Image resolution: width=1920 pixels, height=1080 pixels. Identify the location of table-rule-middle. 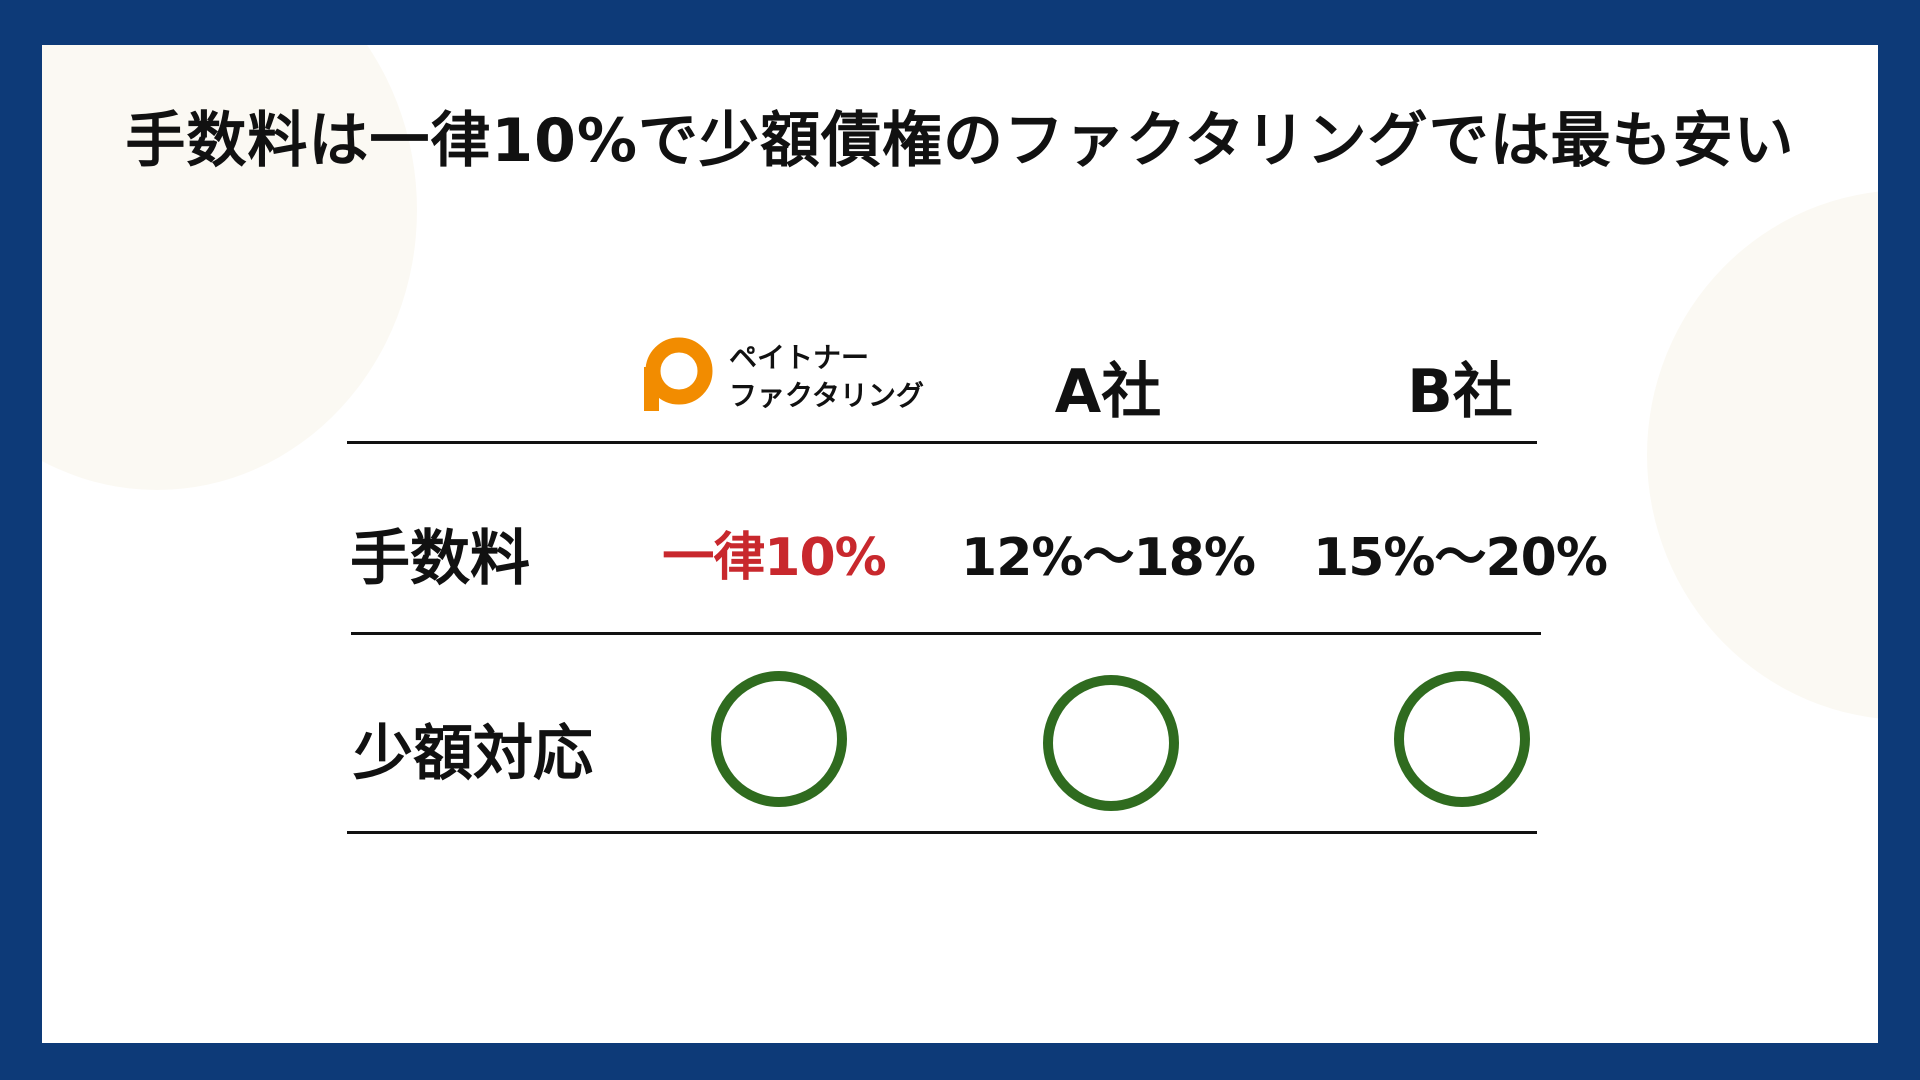
(946, 633).